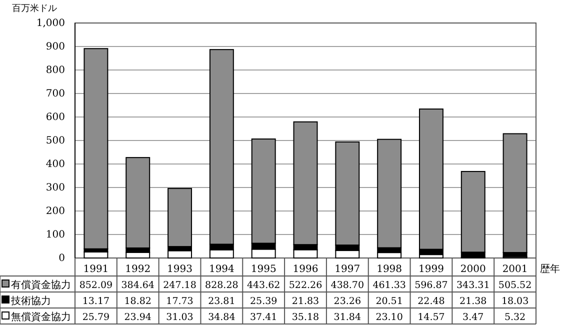 The width and height of the screenshot is (562, 328). Describe the element at coordinates (55, 47) in the screenshot. I see `y-tick-label: 900` at that location.